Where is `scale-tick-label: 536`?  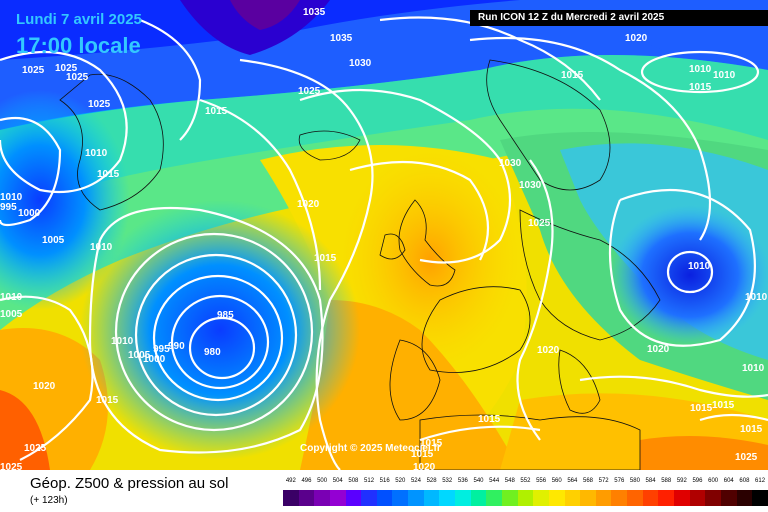
scale-tick-label: 536 is located at coordinates (462, 481).